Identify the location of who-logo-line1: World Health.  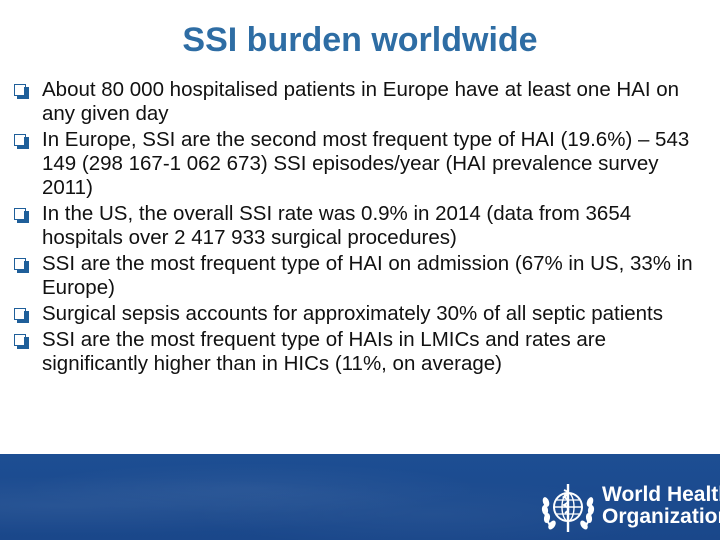
(661, 494).